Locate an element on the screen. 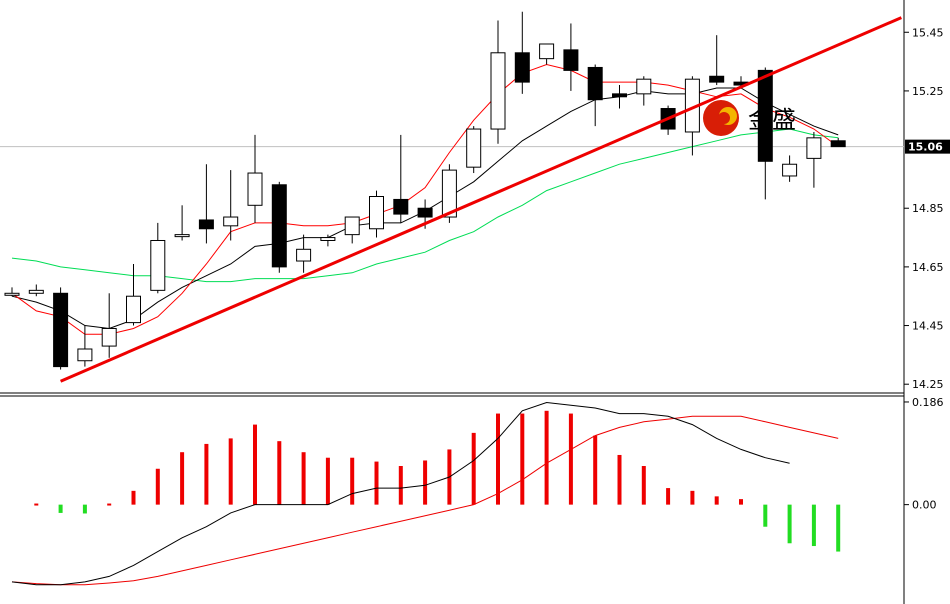 This screenshot has width=950, height=604. indicator-axis: 0.186 0.00 is located at coordinates (924, 454).